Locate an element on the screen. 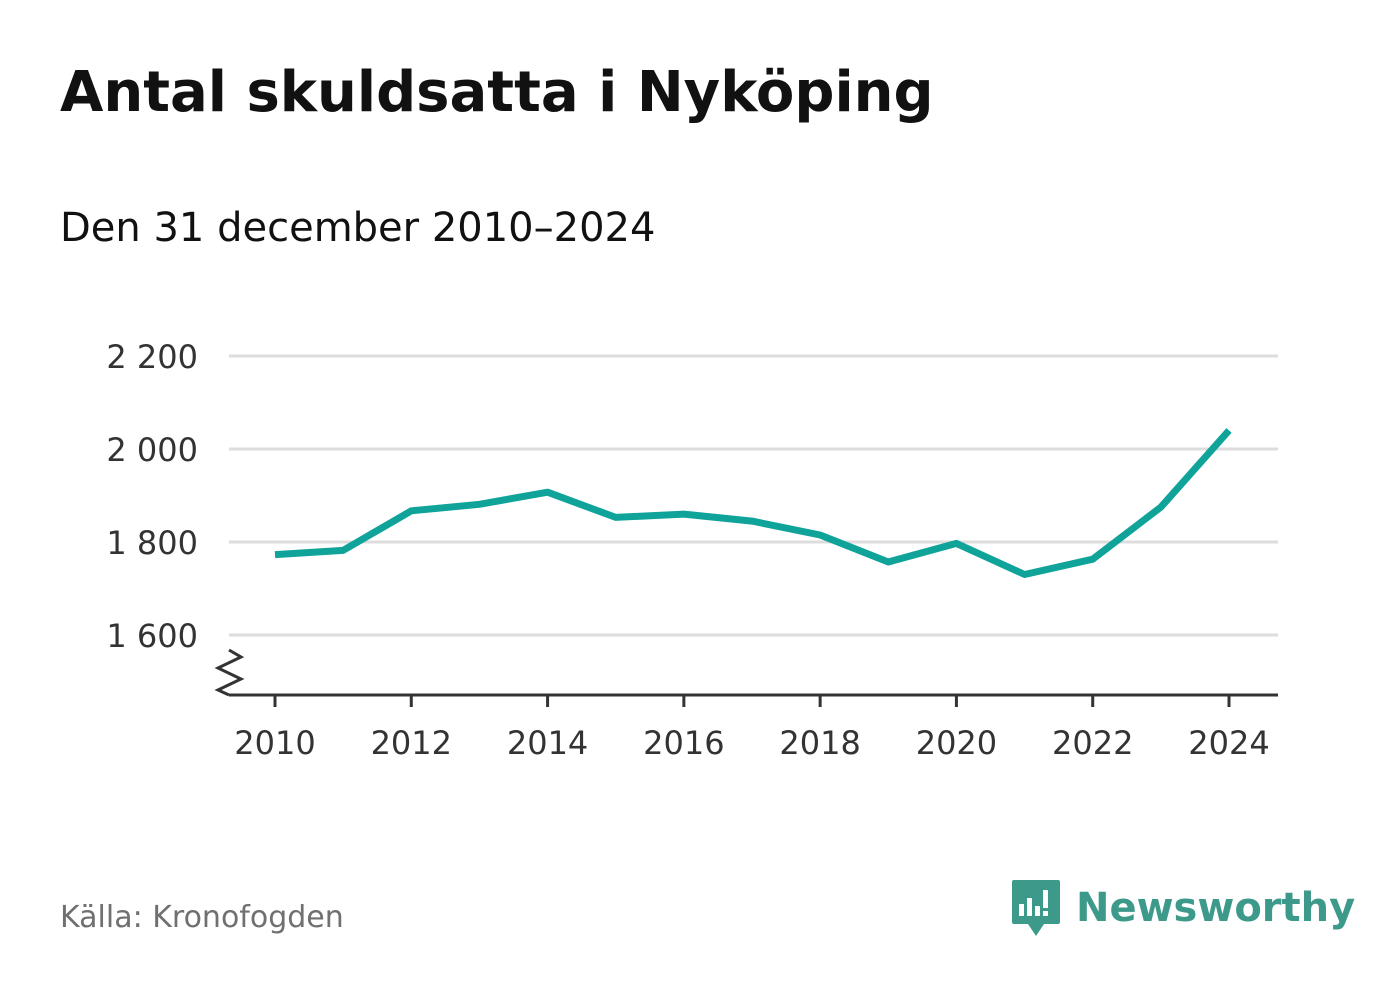 The width and height of the screenshot is (1382, 999). y-tick-label: 1 800 is located at coordinates (152, 543).